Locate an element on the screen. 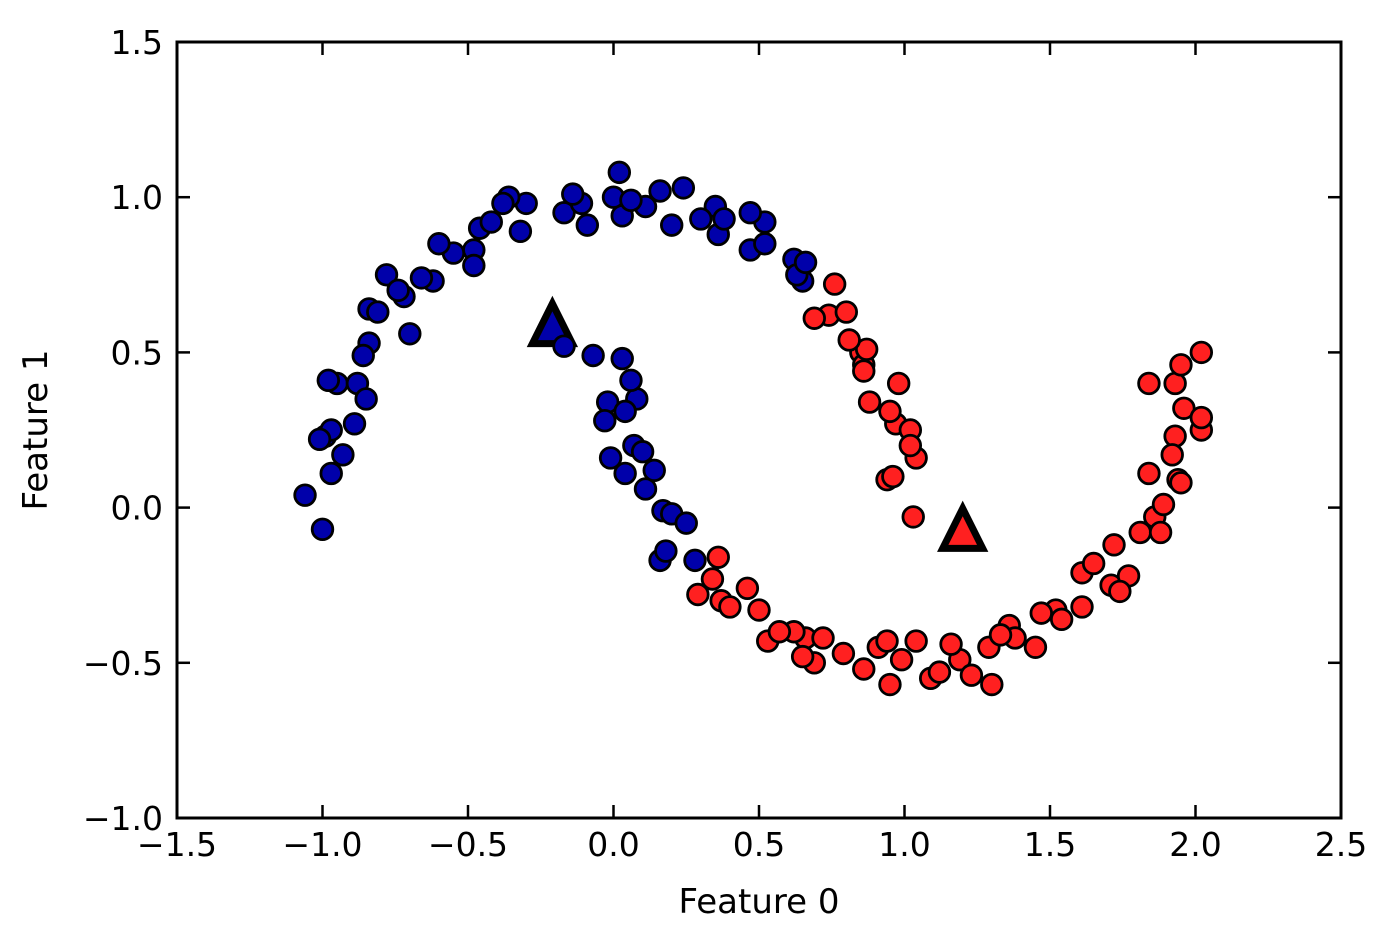  x-tick-label: −0.5 is located at coordinates (468, 844).